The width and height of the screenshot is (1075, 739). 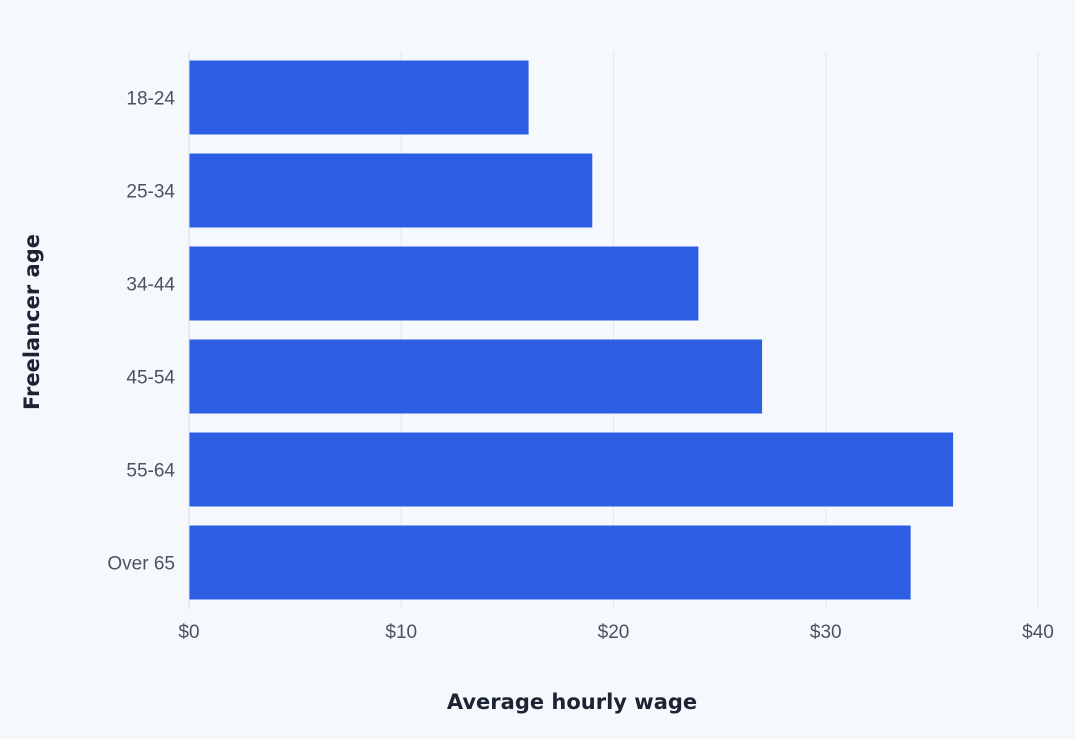 What do you see at coordinates (826, 632) in the screenshot?
I see `x-tick-label: $30` at bounding box center [826, 632].